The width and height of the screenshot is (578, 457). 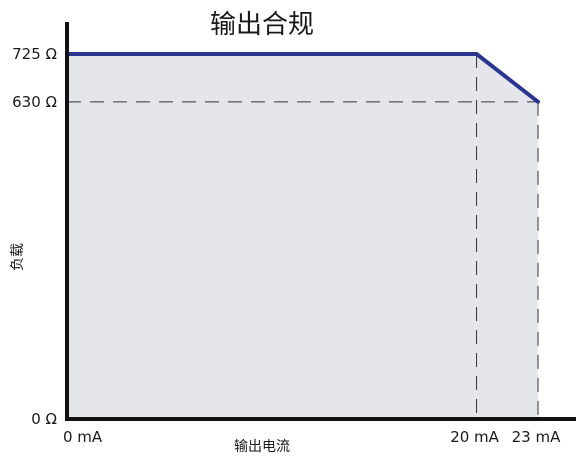 I want to click on chart-title: 输出合规, so click(x=262, y=25).